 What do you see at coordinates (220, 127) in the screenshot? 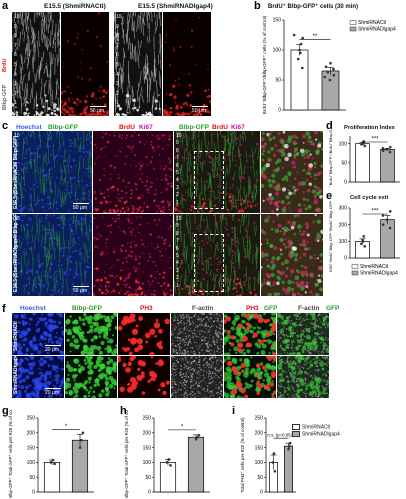
I see `hdr-brdu2: BrdU` at bounding box center [220, 127].